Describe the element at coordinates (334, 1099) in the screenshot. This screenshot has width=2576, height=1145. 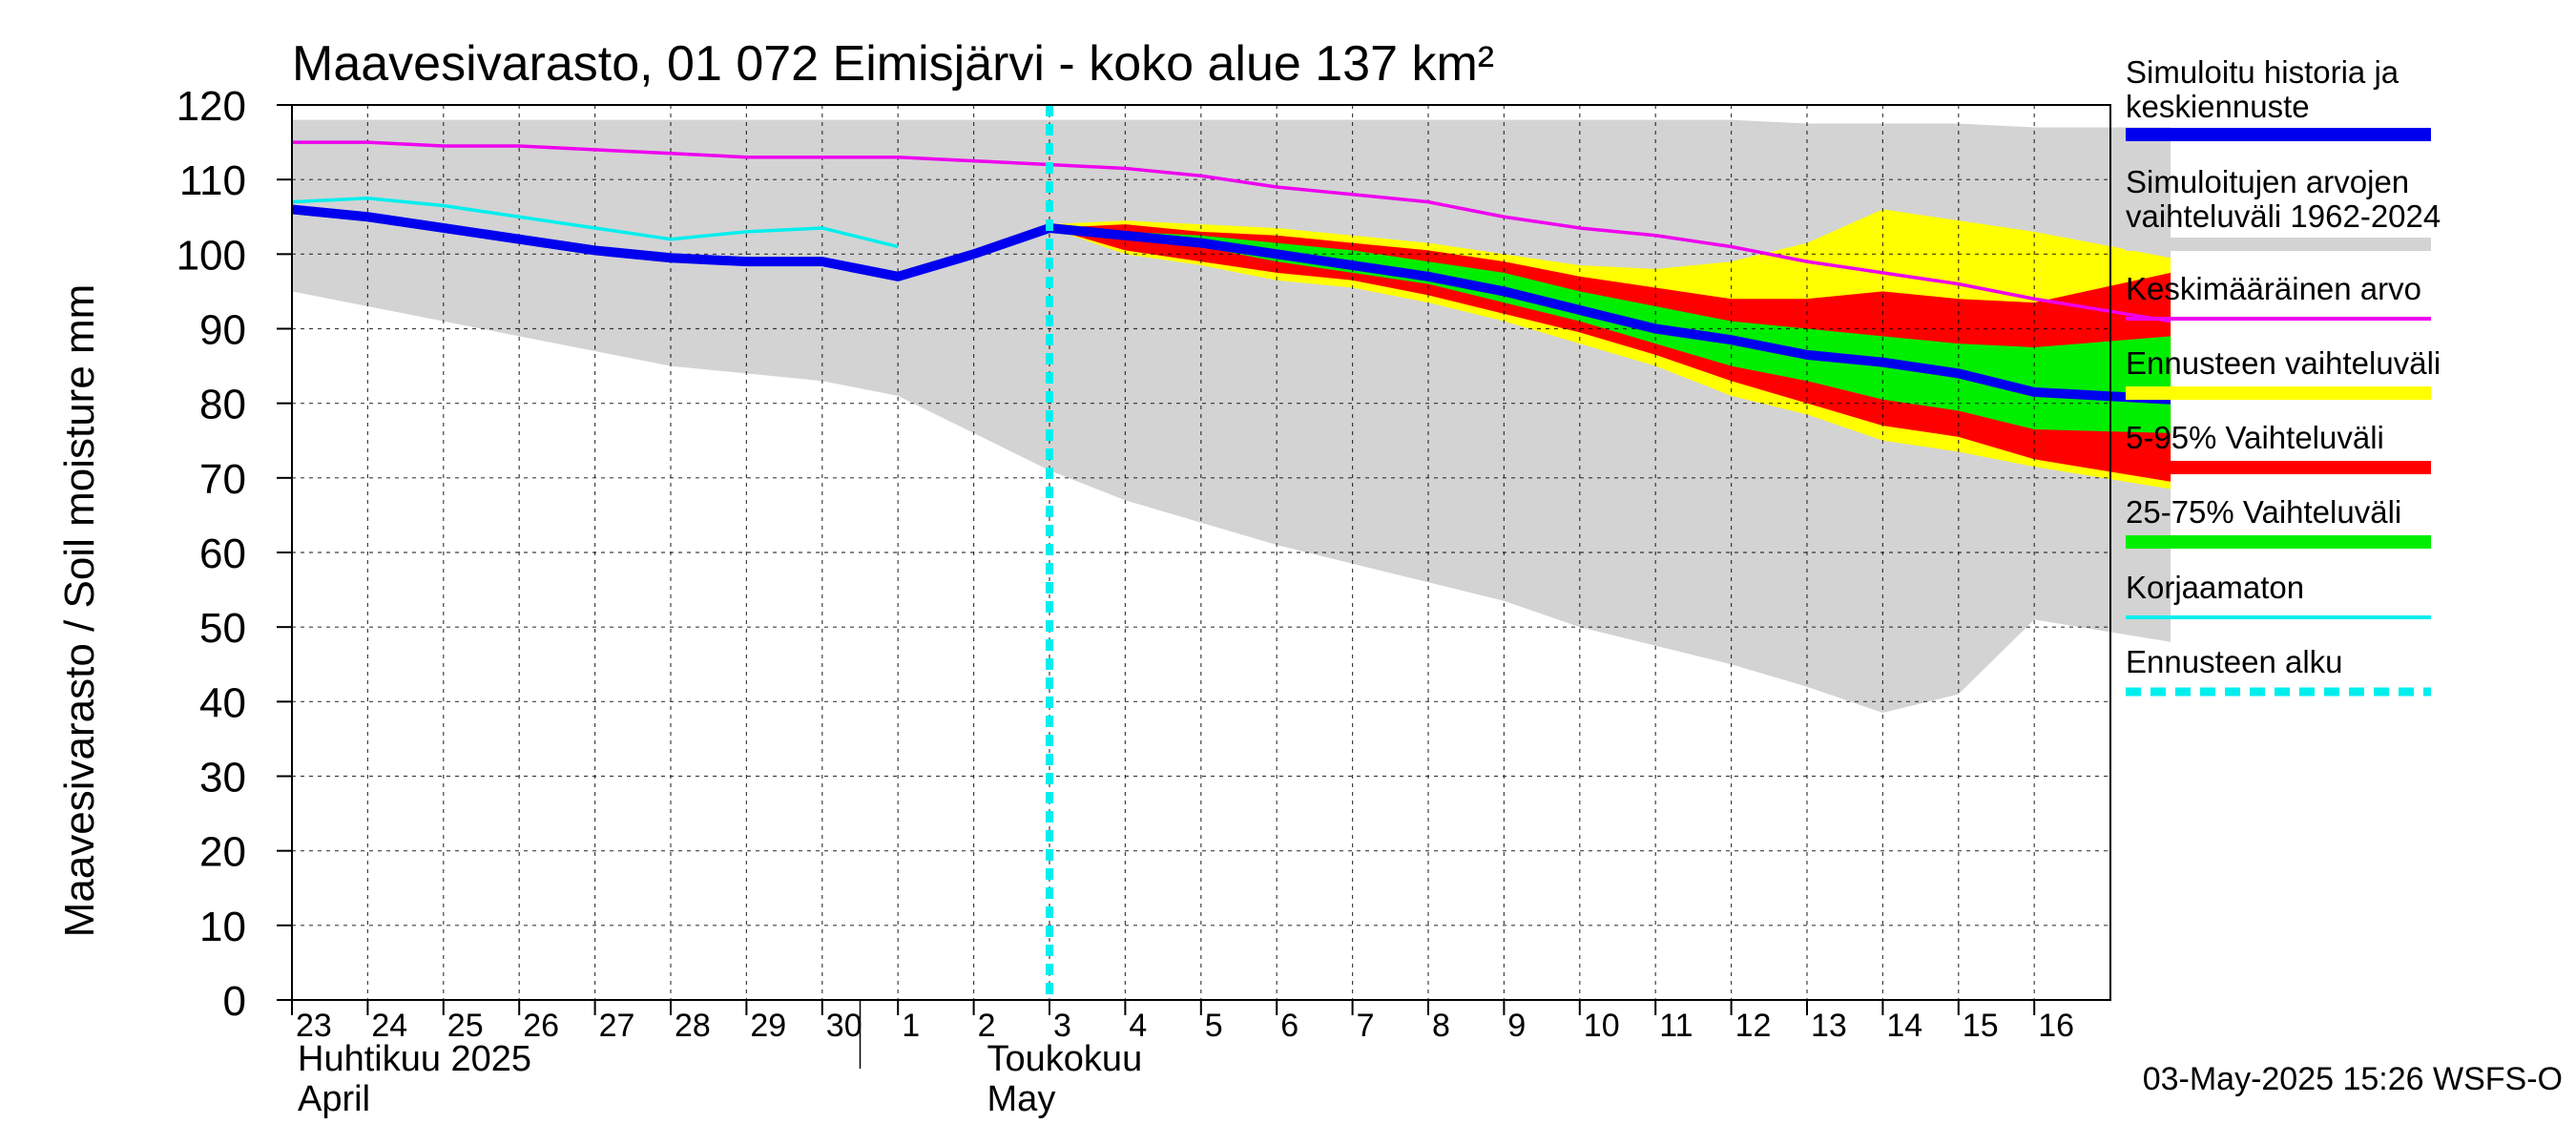
I see `month-label-en-0: April` at that location.